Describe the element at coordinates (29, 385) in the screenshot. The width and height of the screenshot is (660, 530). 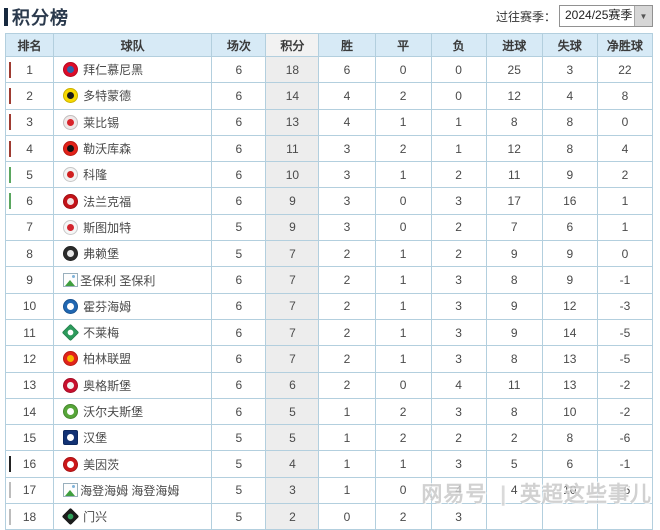
I see `rank-number: 13` at that location.